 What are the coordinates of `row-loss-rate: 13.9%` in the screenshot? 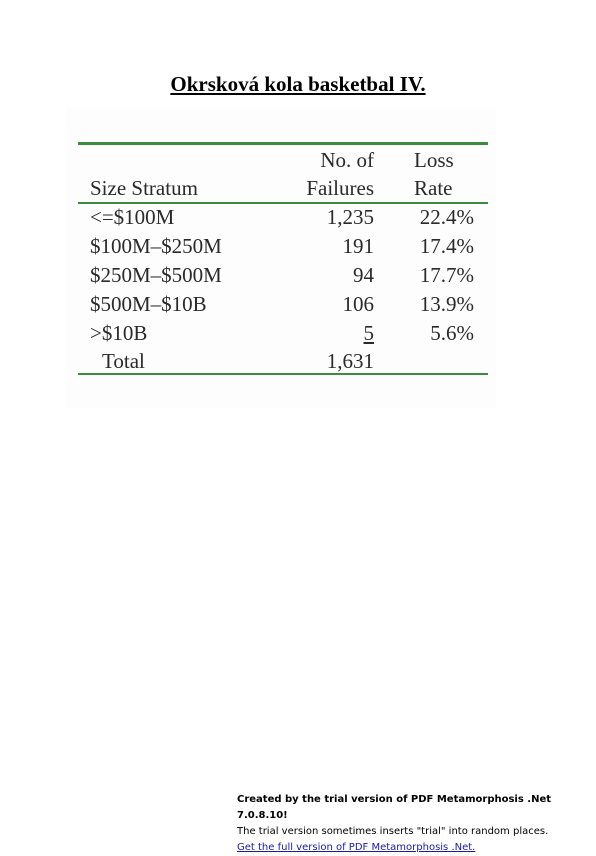 It's located at (446, 304).